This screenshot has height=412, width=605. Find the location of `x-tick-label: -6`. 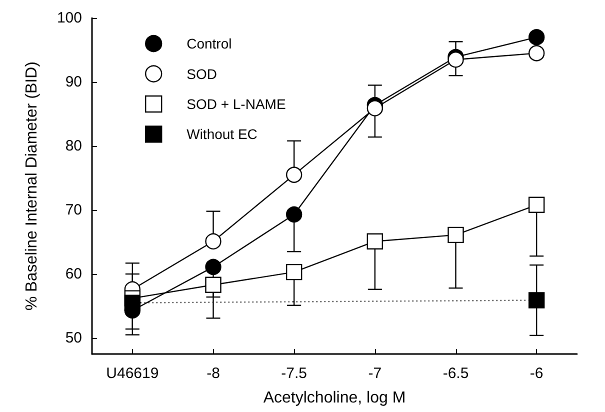

x-tick-label: -6 is located at coordinates (537, 373).